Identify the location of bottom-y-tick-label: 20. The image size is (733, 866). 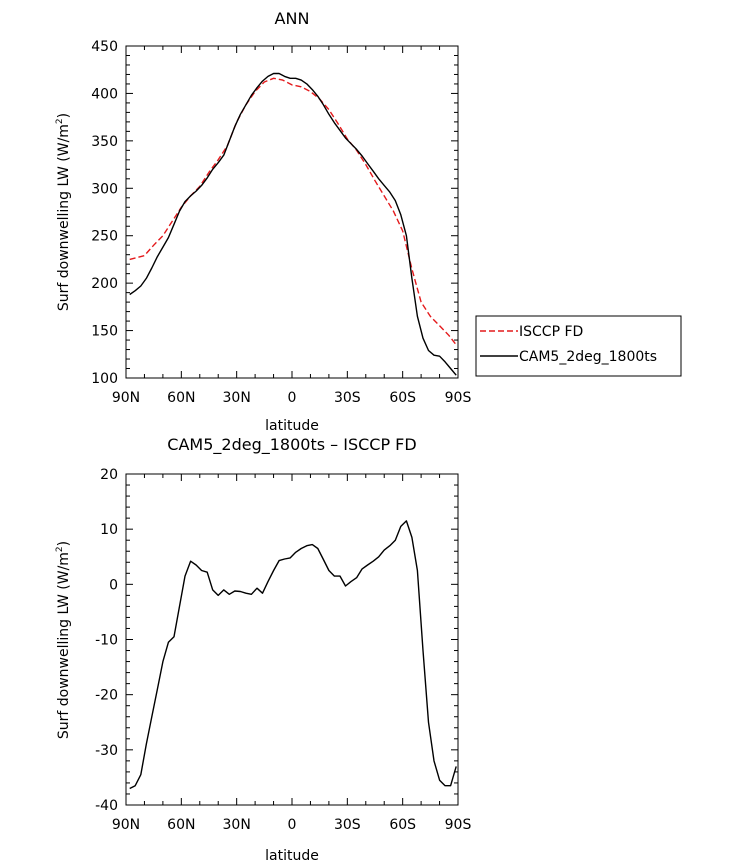
(109, 475).